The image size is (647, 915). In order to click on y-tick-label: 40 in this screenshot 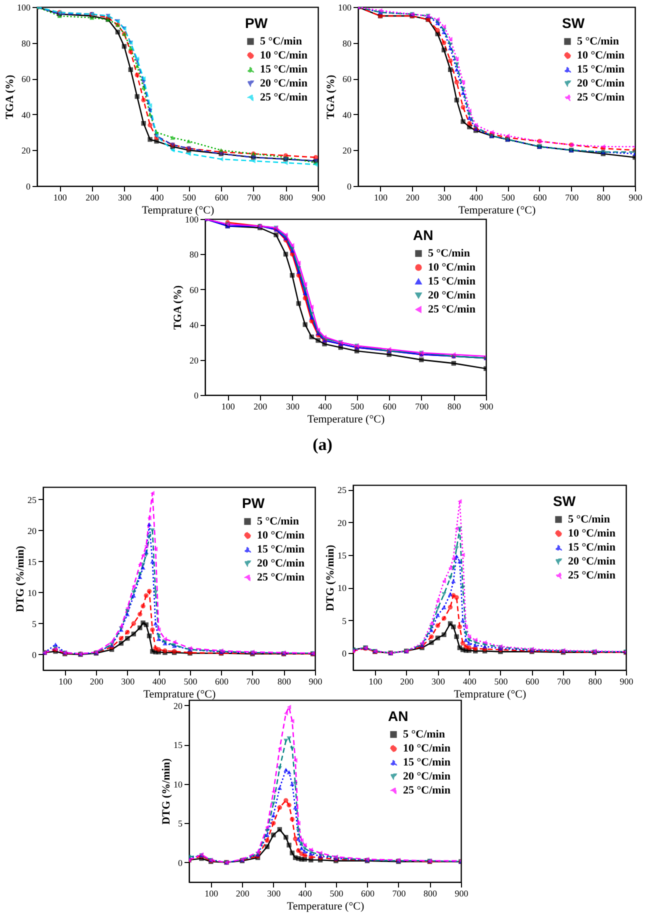, I will do `click(347, 115)`.